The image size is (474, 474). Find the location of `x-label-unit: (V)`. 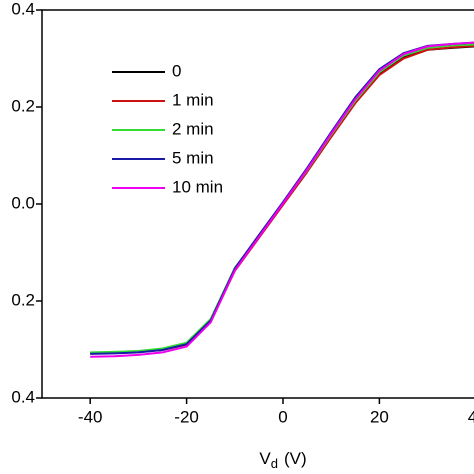

x-label-unit: (V) is located at coordinates (295, 458).